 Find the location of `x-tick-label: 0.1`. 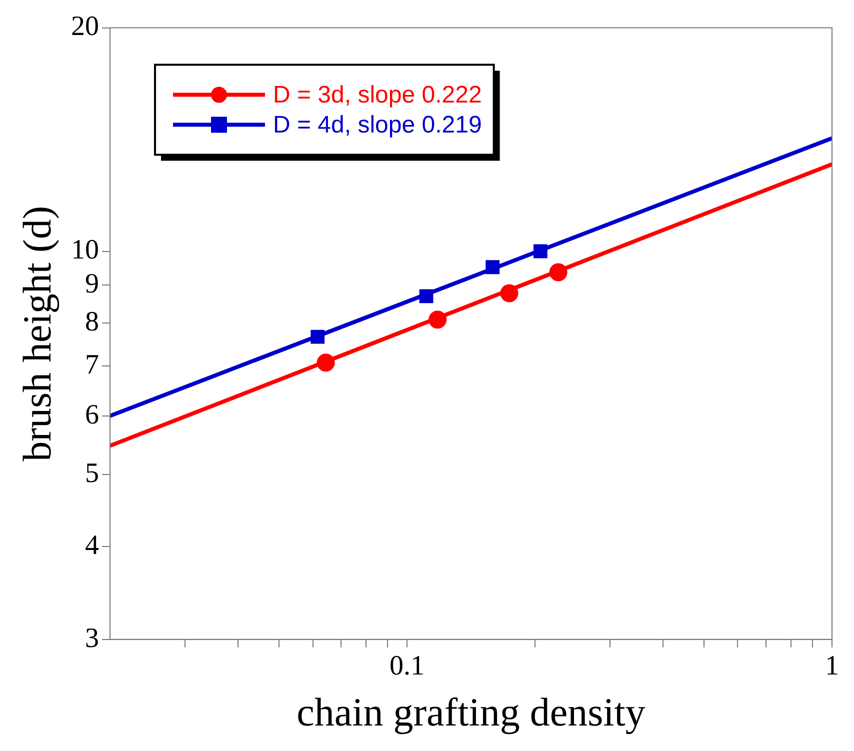

x-tick-label: 0.1 is located at coordinates (407, 666).